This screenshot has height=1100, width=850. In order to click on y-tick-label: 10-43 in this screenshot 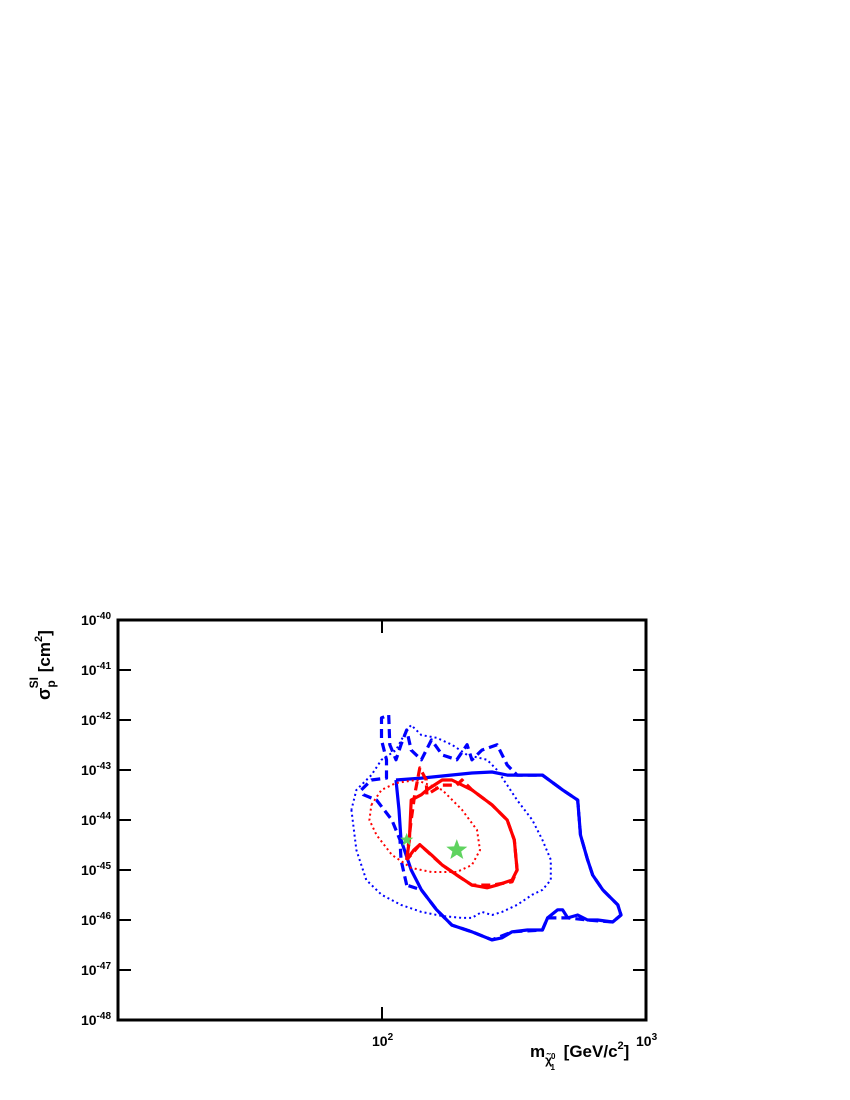, I will do `click(96, 769)`.